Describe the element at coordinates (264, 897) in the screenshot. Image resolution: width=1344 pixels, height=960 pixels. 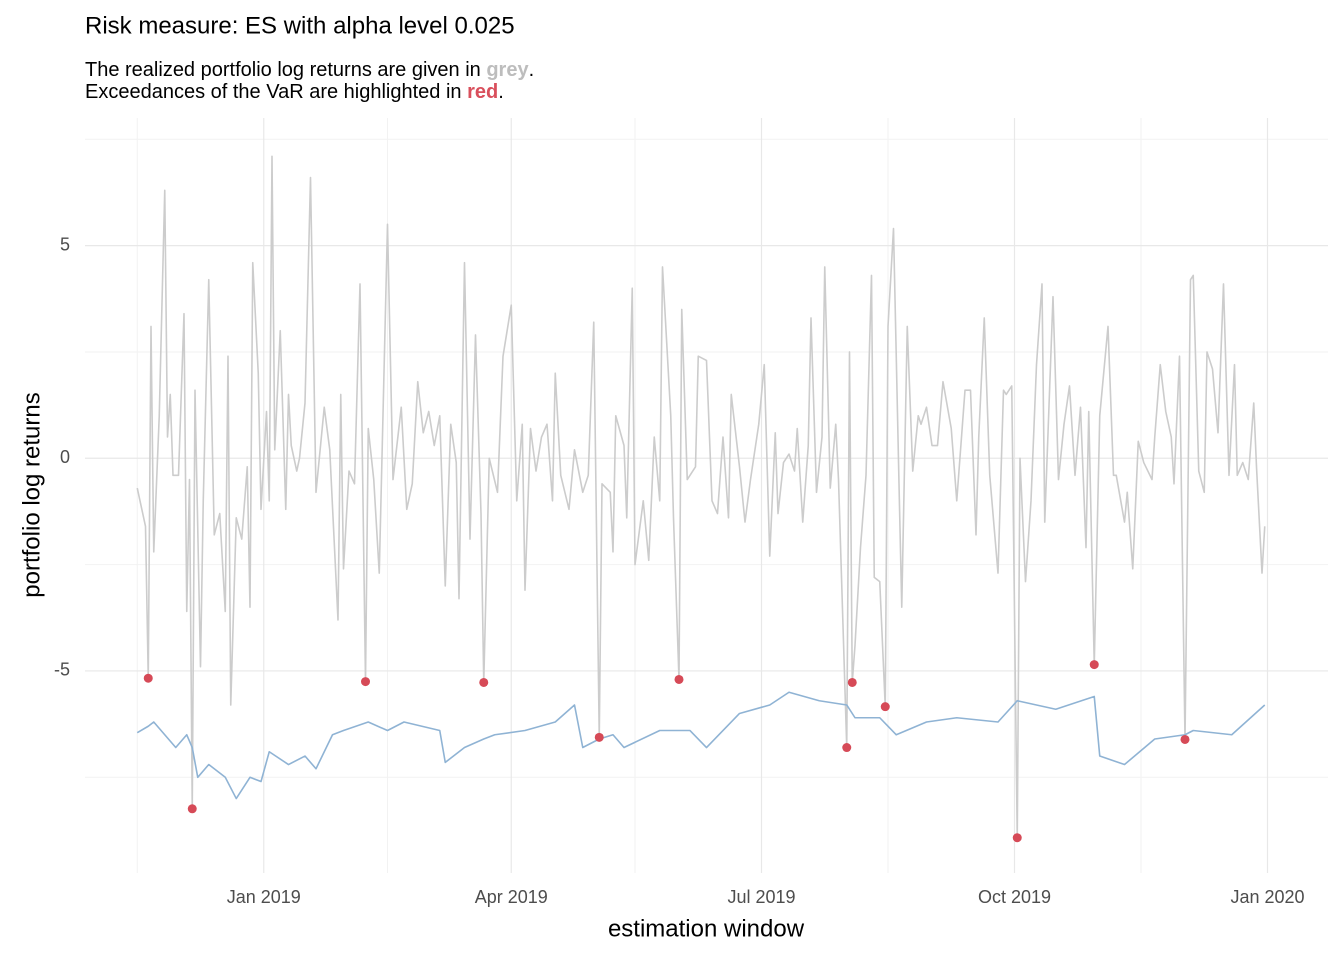
I see `x-tick-label: Jan 2019` at that location.